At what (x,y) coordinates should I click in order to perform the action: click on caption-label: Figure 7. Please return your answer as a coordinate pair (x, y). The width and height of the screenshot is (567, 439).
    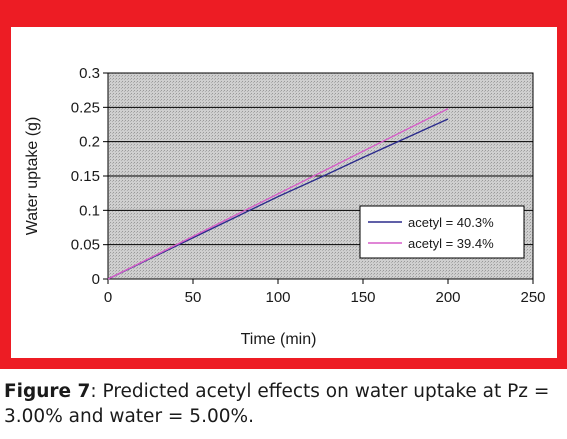
    Looking at the image, I should click on (47, 391).